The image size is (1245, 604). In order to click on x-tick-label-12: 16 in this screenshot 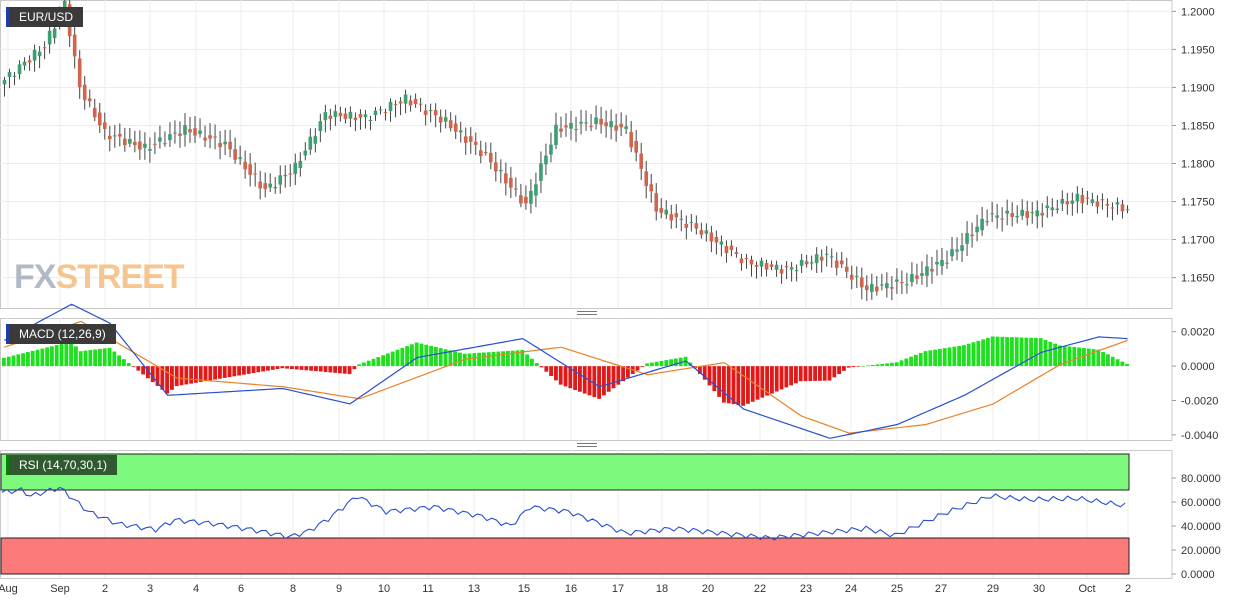, I will do `click(571, 589)`.